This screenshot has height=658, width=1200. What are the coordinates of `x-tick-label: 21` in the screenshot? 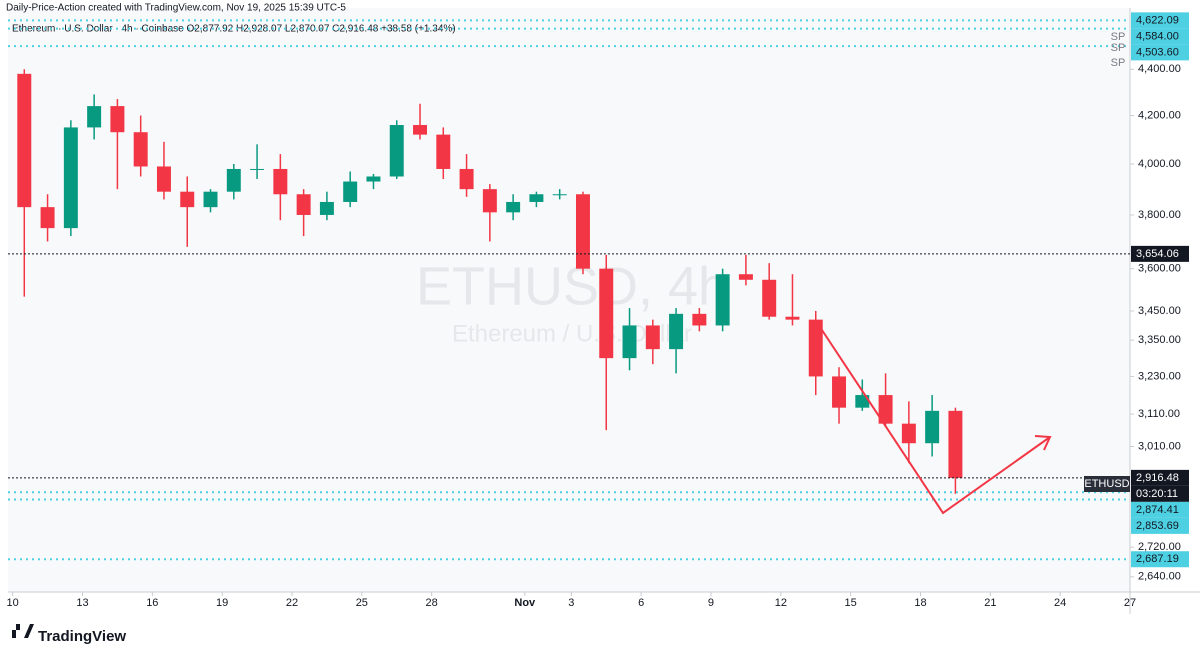 It's located at (990, 603).